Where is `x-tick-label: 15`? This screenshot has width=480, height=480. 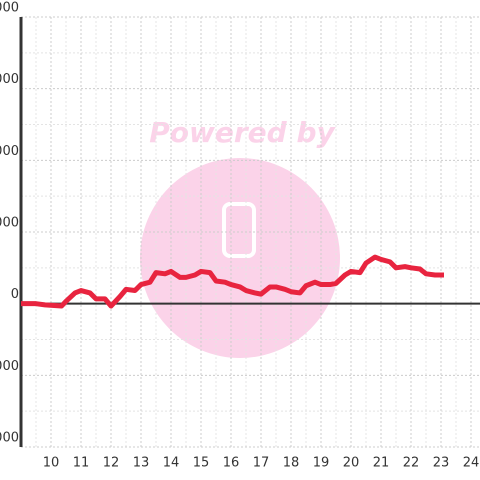
x-tick-label: 15 is located at coordinates (201, 463).